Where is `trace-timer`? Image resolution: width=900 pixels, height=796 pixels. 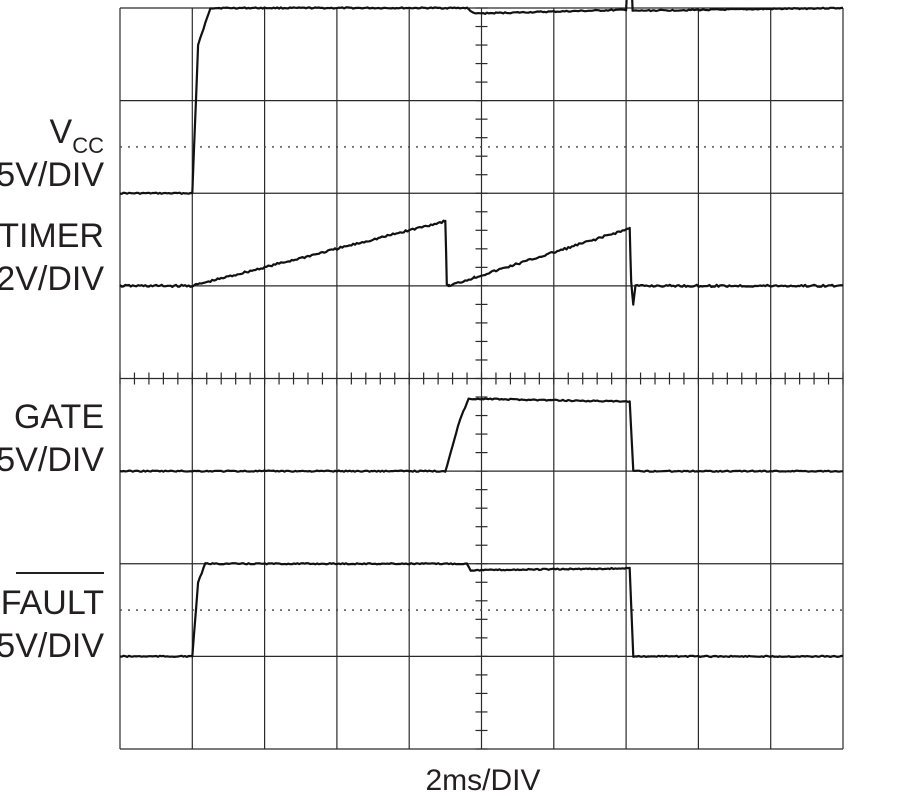 trace-timer is located at coordinates (481, 262).